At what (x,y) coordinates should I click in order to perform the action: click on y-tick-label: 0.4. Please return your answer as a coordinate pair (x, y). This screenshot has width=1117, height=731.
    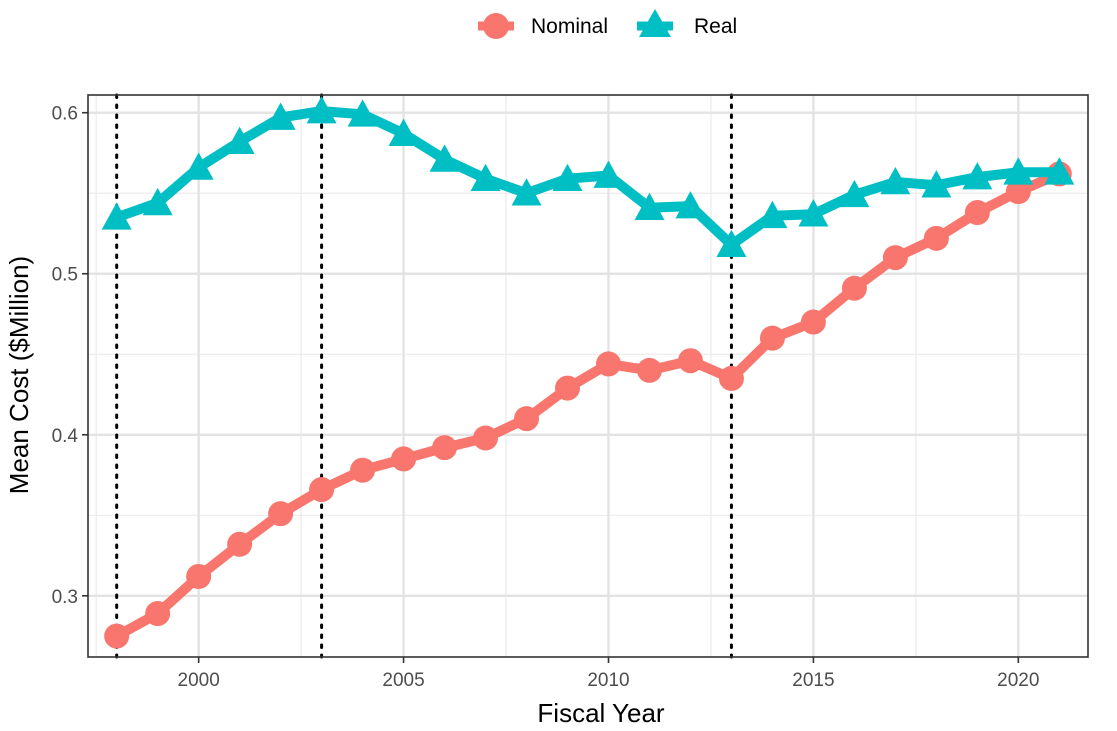
    Looking at the image, I should click on (65, 436).